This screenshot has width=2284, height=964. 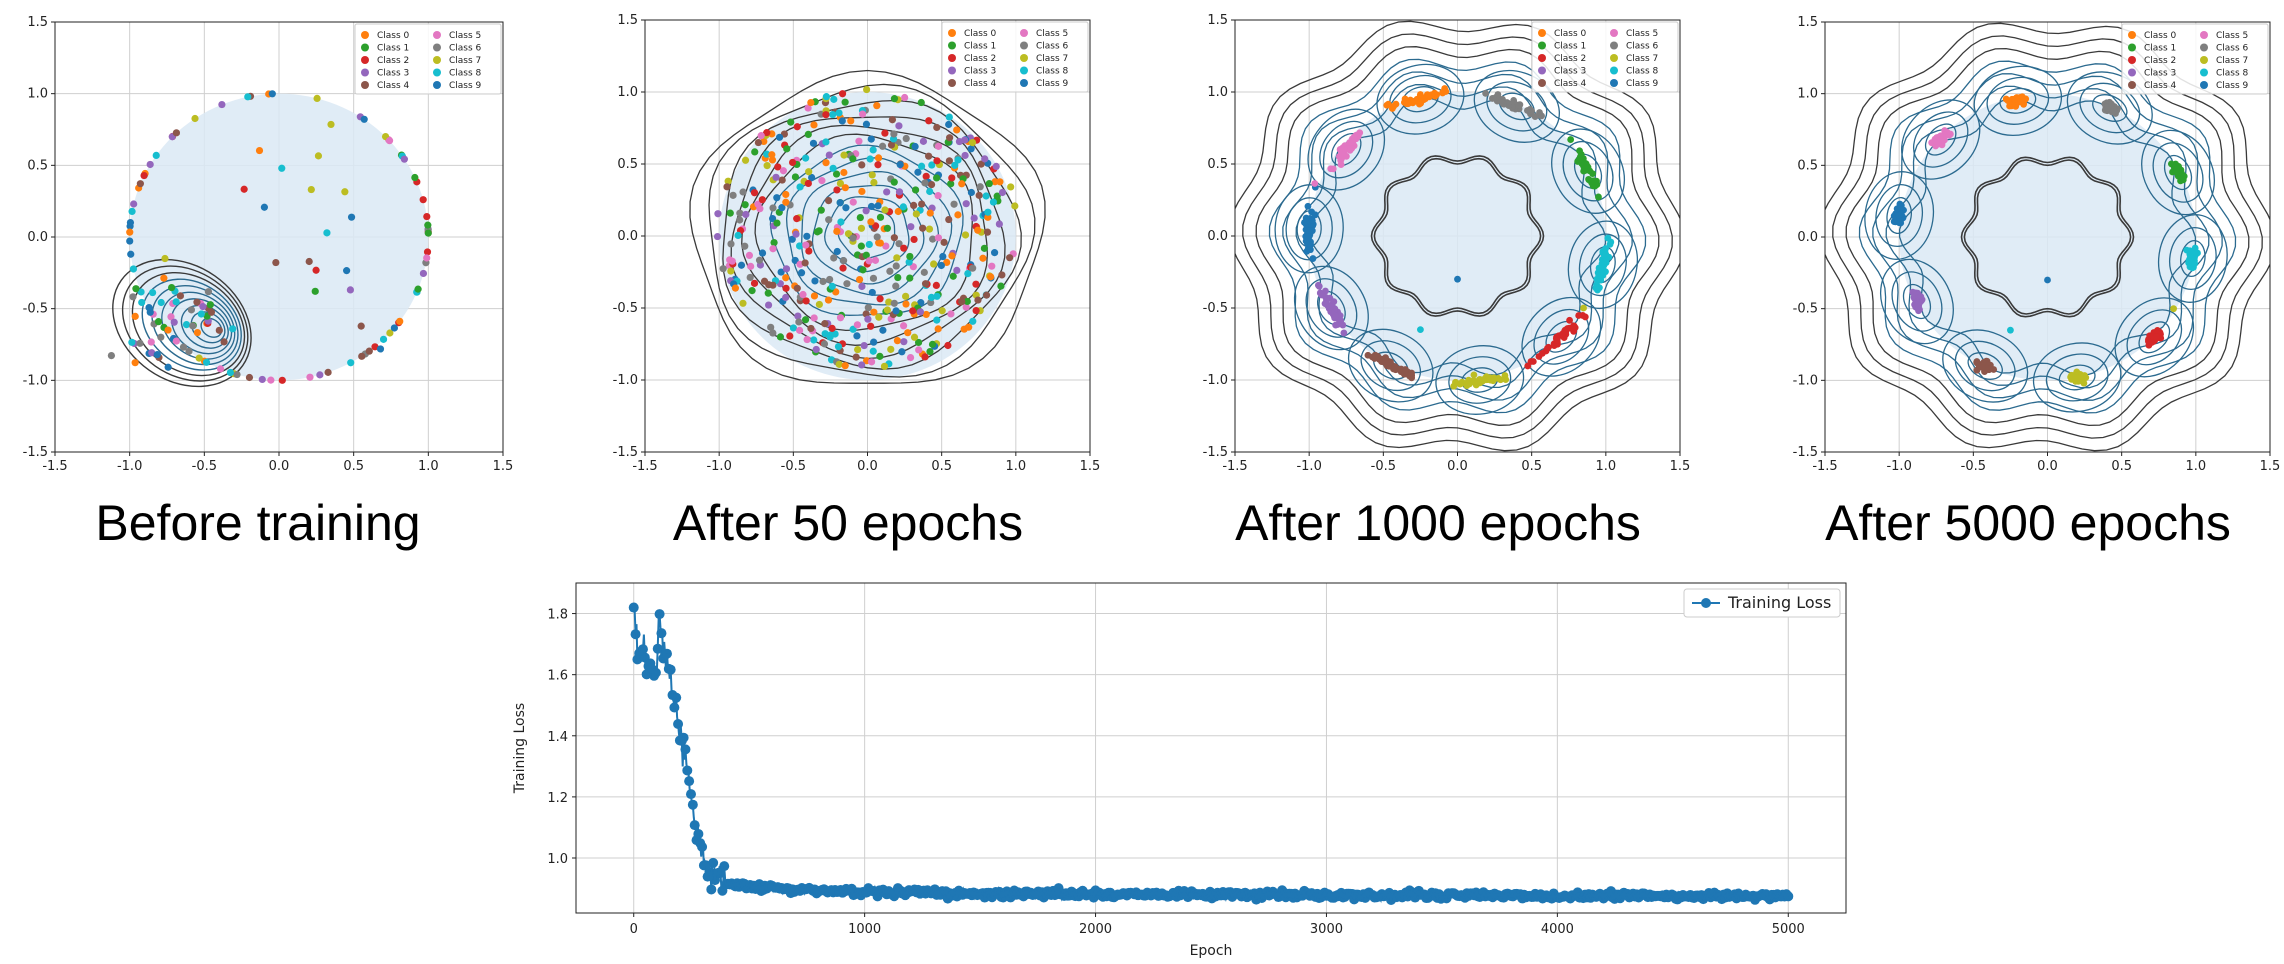 I want to click on y-tick-label: 1.5, so click(x=1217, y=20).